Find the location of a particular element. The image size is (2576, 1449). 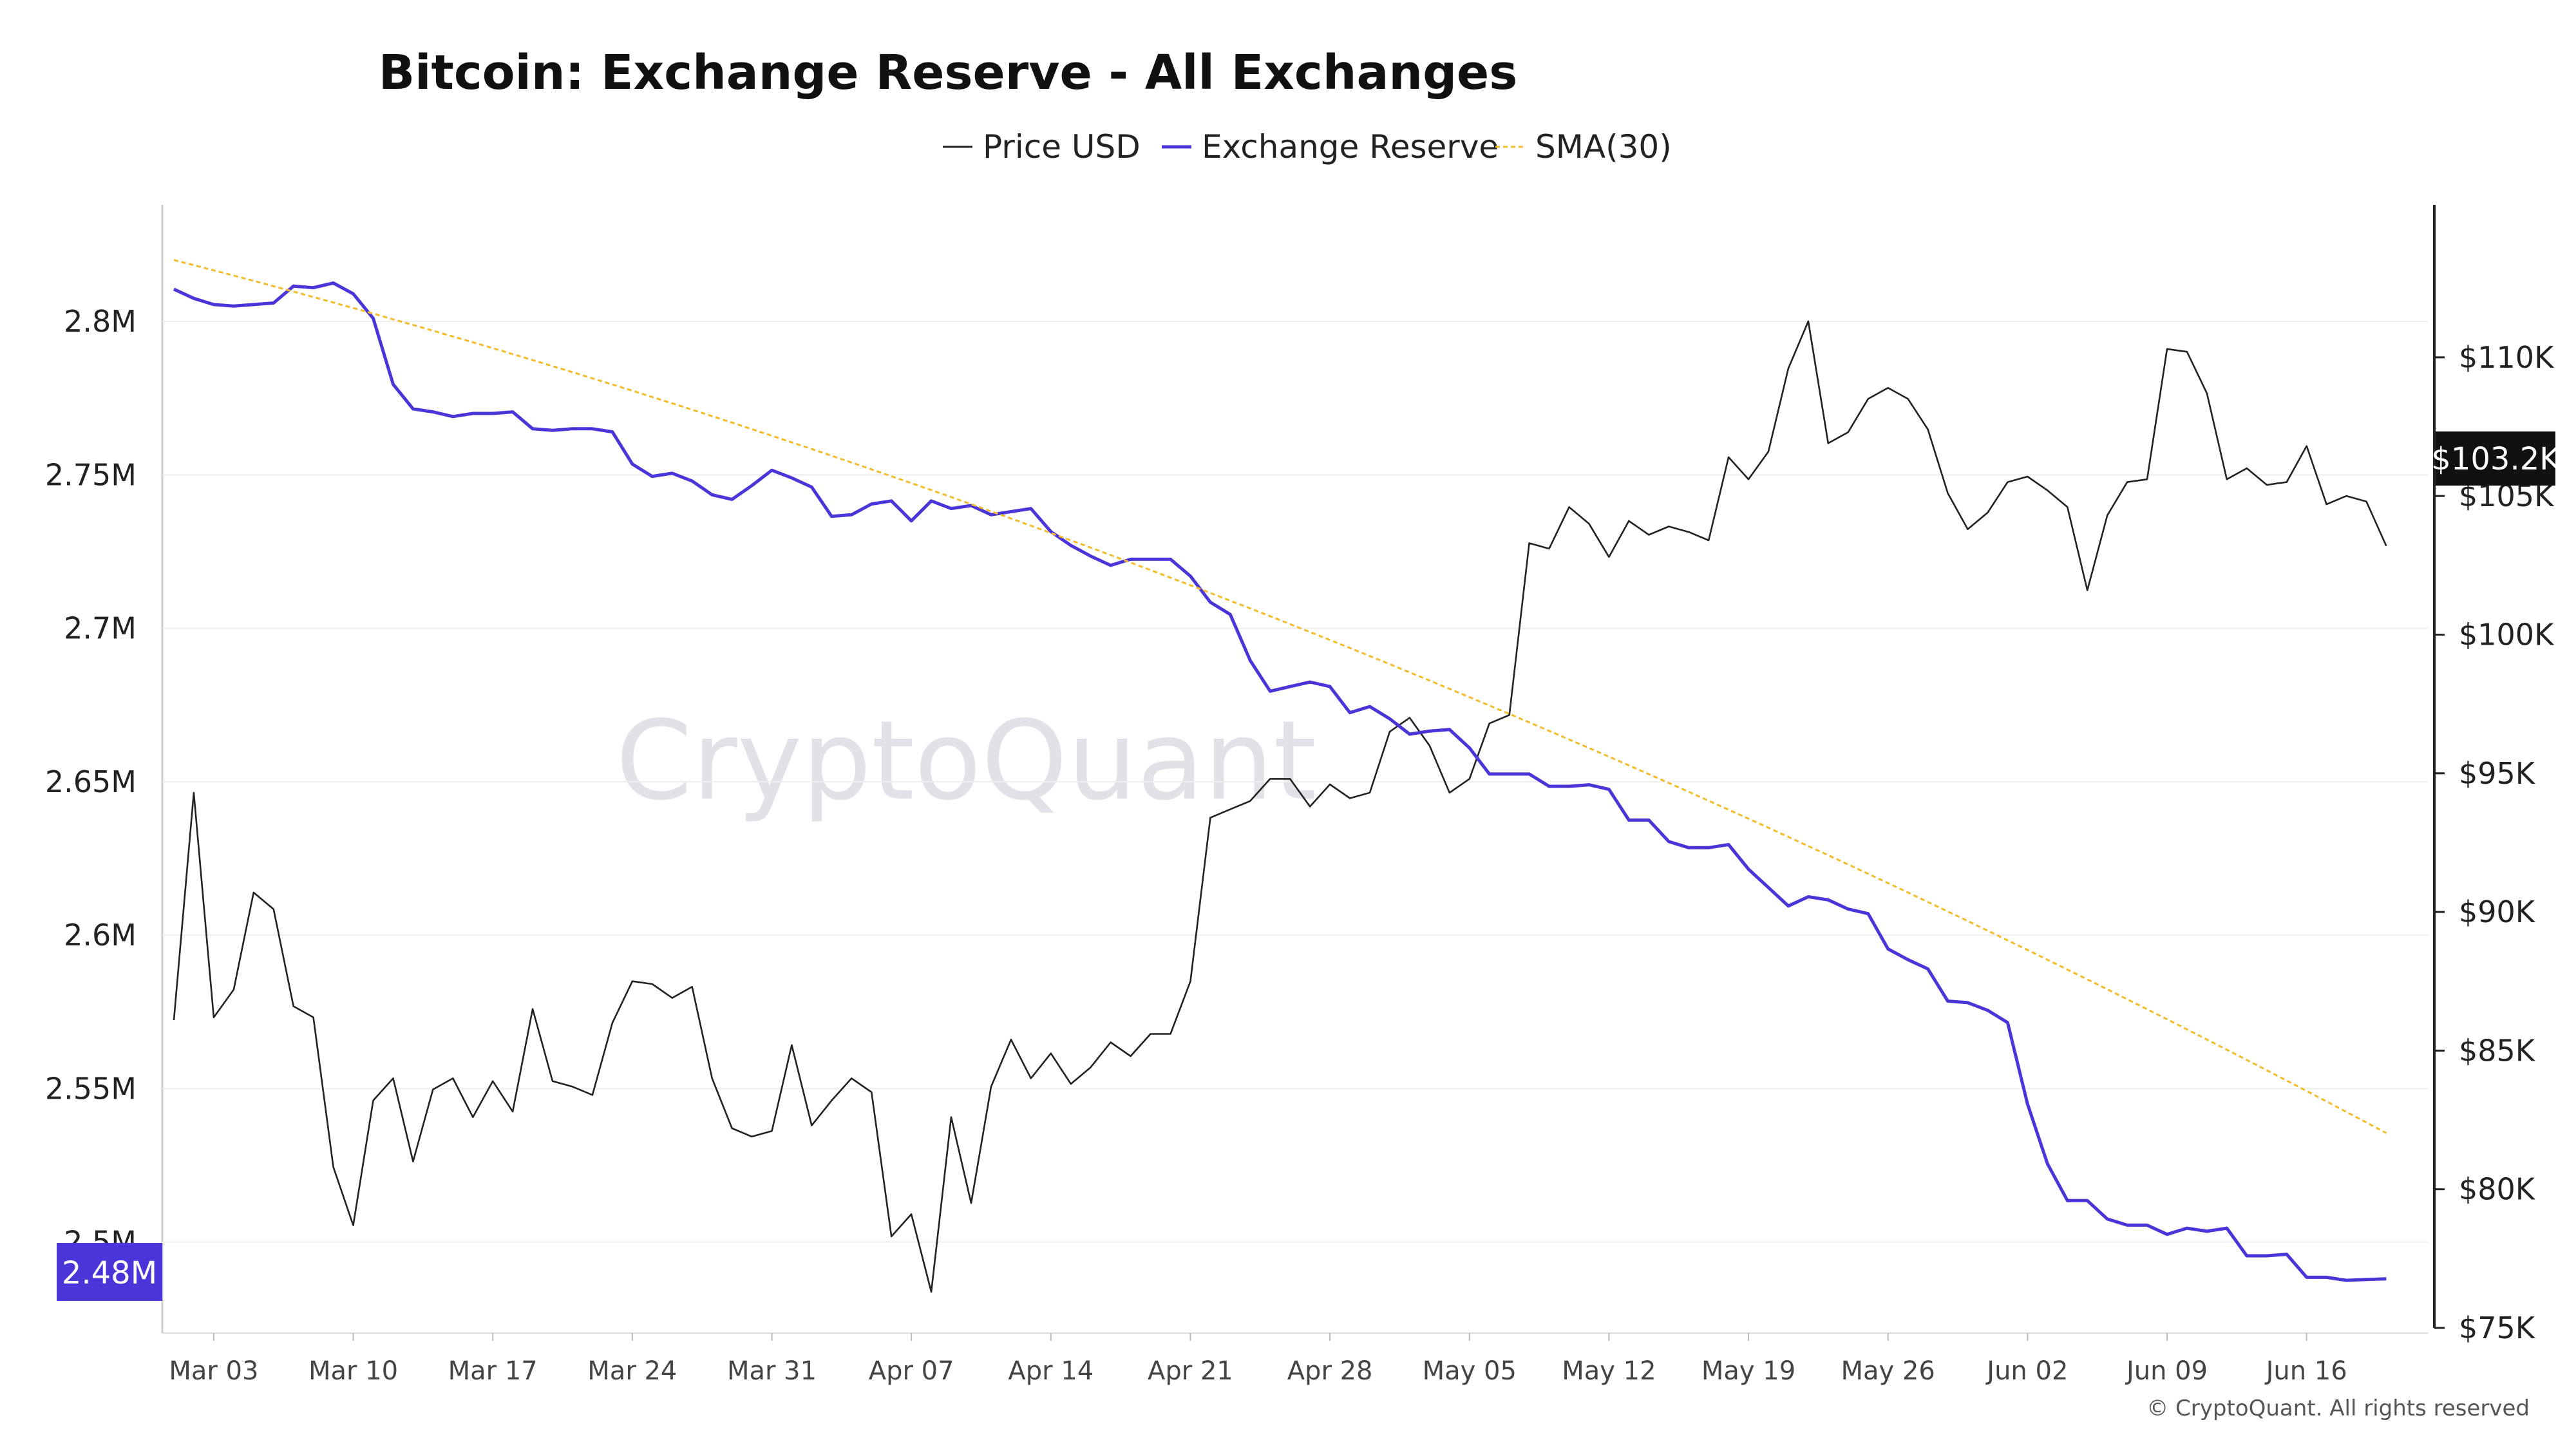

legend-label: Exchange Reserve is located at coordinates (1351, 147).